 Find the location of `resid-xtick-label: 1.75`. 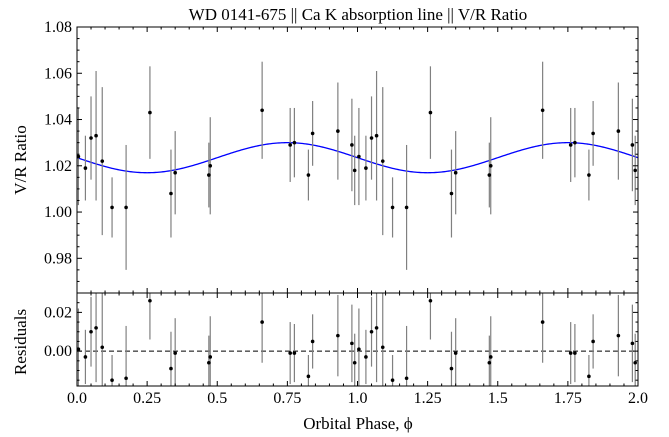

resid-xtick-label: 1.75 is located at coordinates (568, 398).